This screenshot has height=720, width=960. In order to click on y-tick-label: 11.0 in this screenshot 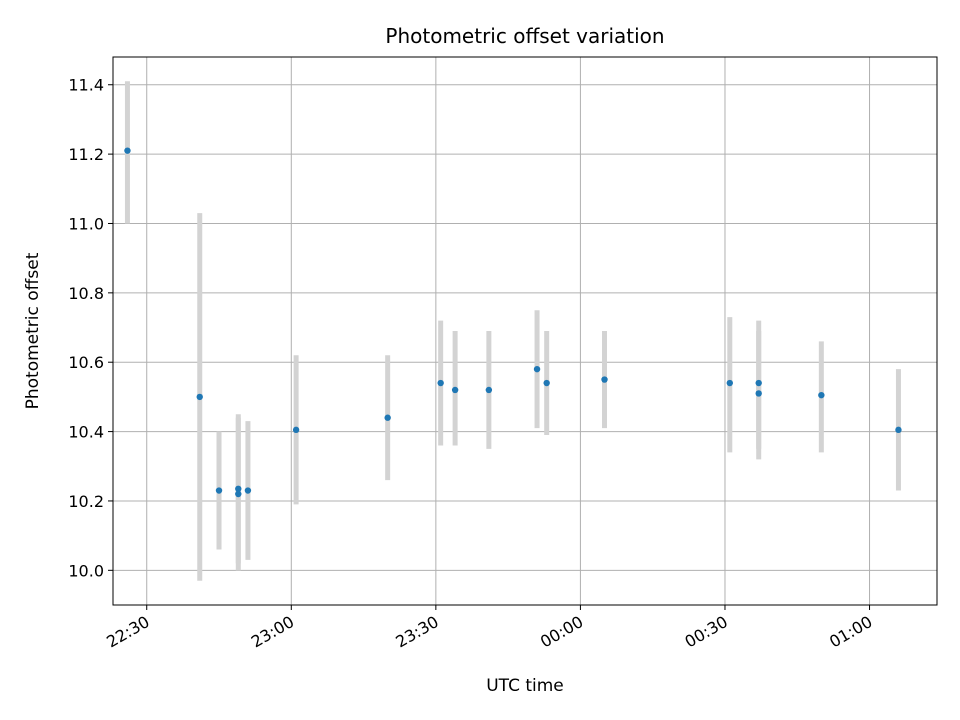, I will do `click(86, 223)`.